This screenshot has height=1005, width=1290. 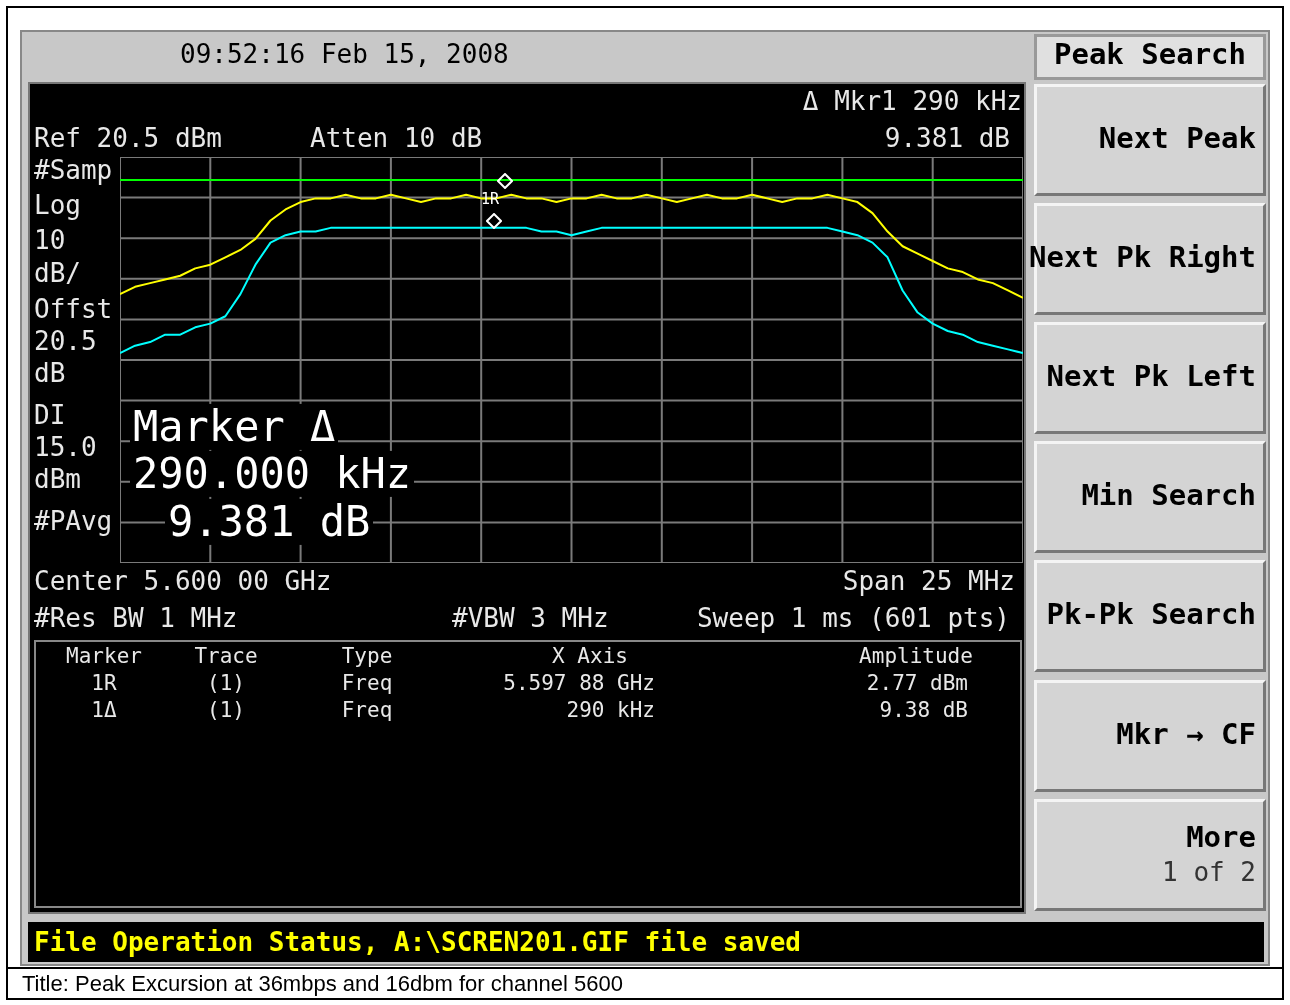 I want to click on text: Trace, so click(x=226, y=656).